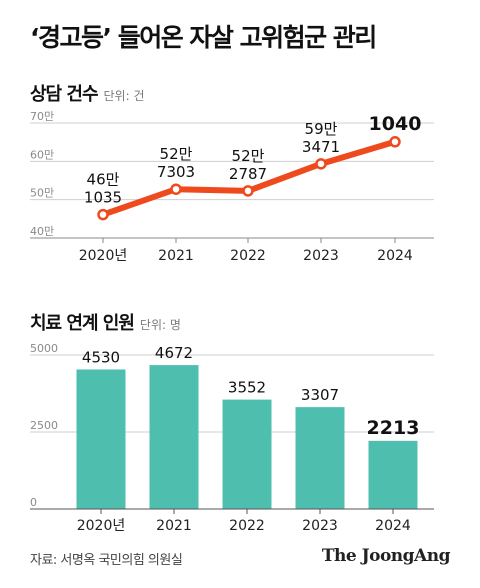 The image size is (480, 588). Describe the element at coordinates (64, 94) in the screenshot. I see `line-chart-title-text: 상담 건수` at that location.